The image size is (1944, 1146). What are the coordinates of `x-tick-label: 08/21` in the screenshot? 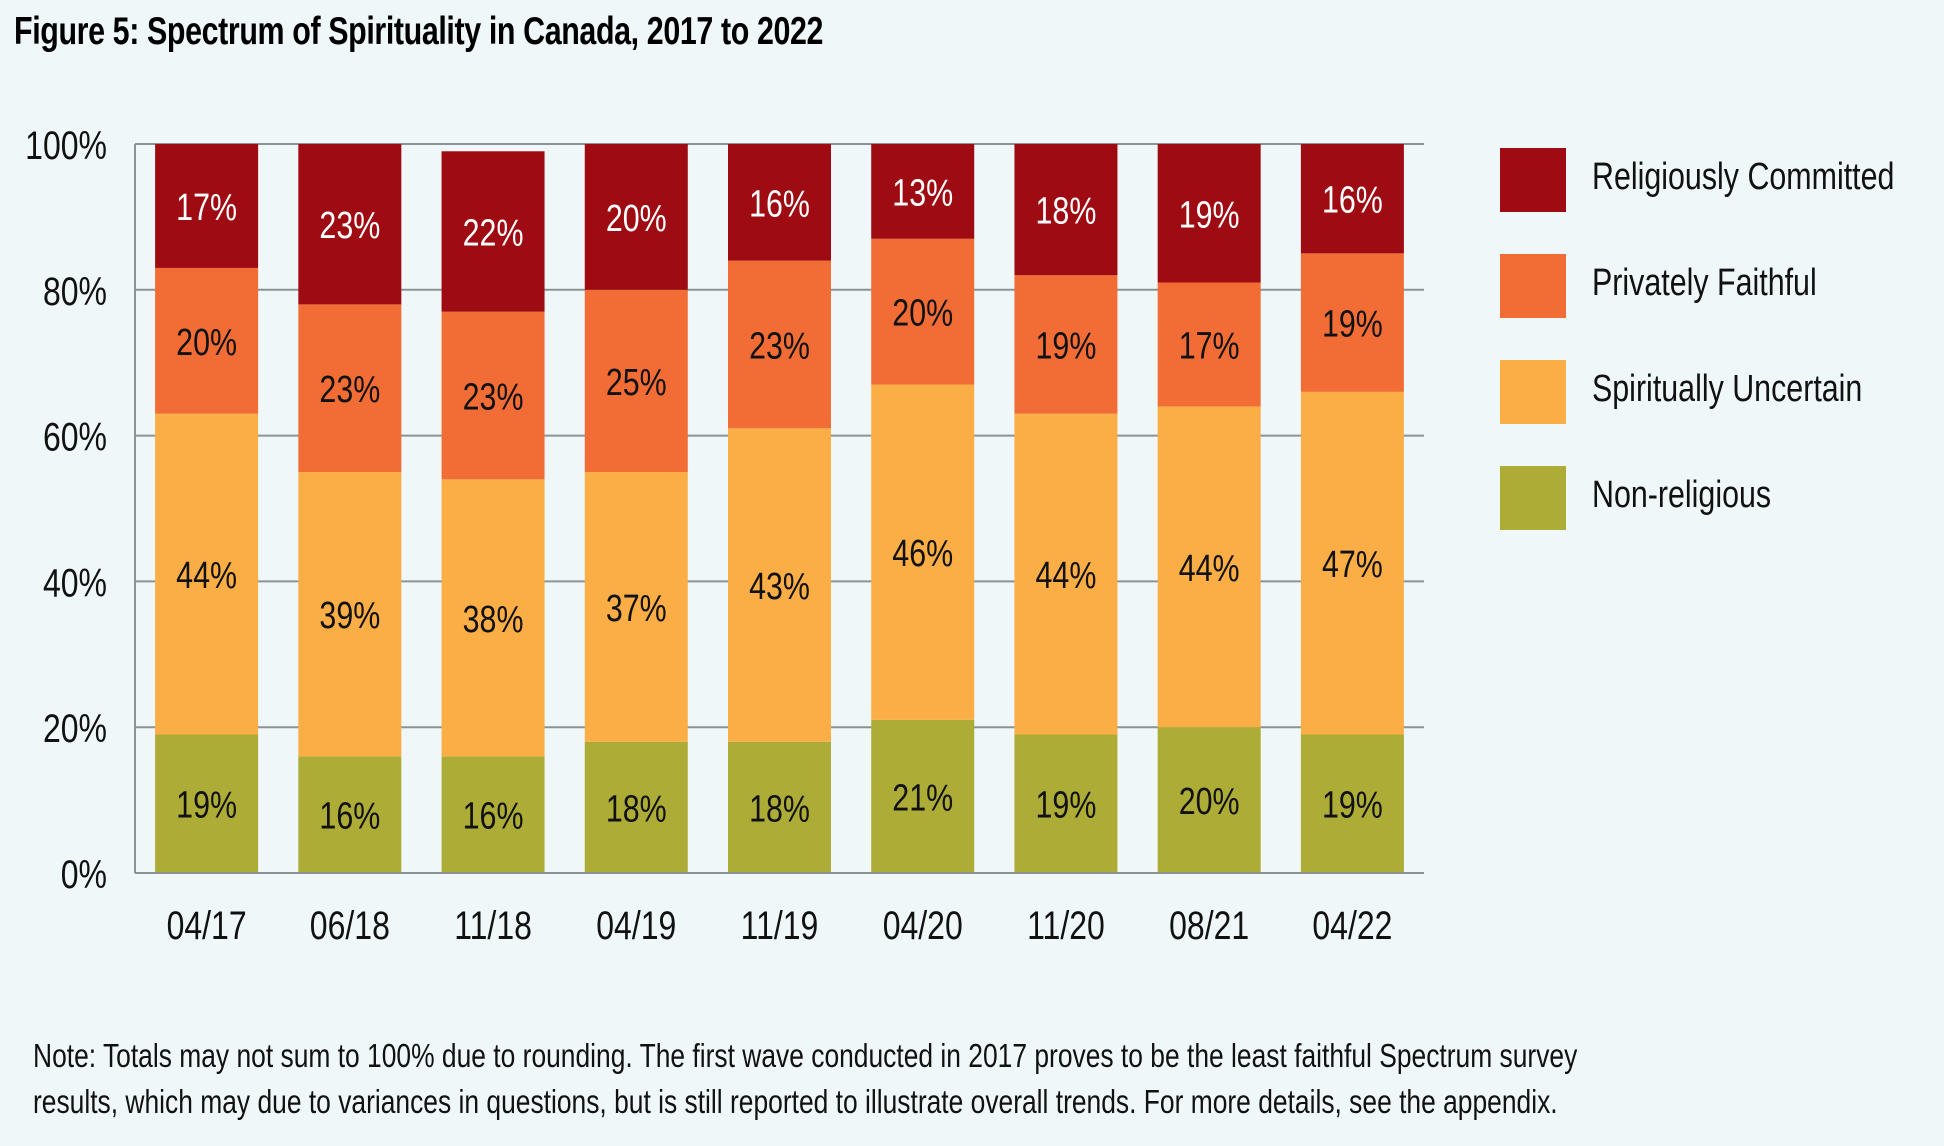 It's located at (1209, 925).